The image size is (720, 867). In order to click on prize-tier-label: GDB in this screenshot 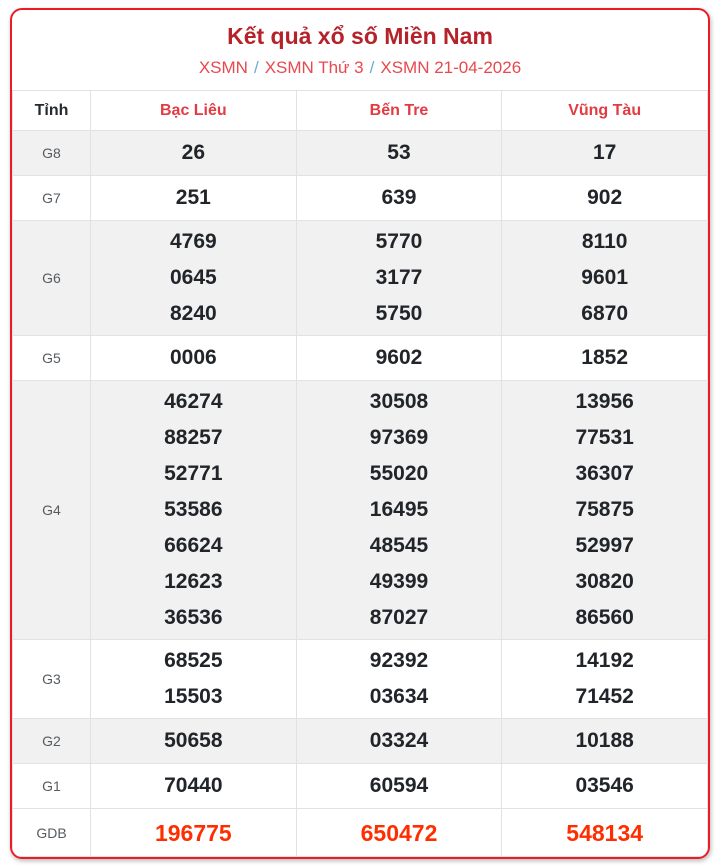, I will do `click(51, 832)`.